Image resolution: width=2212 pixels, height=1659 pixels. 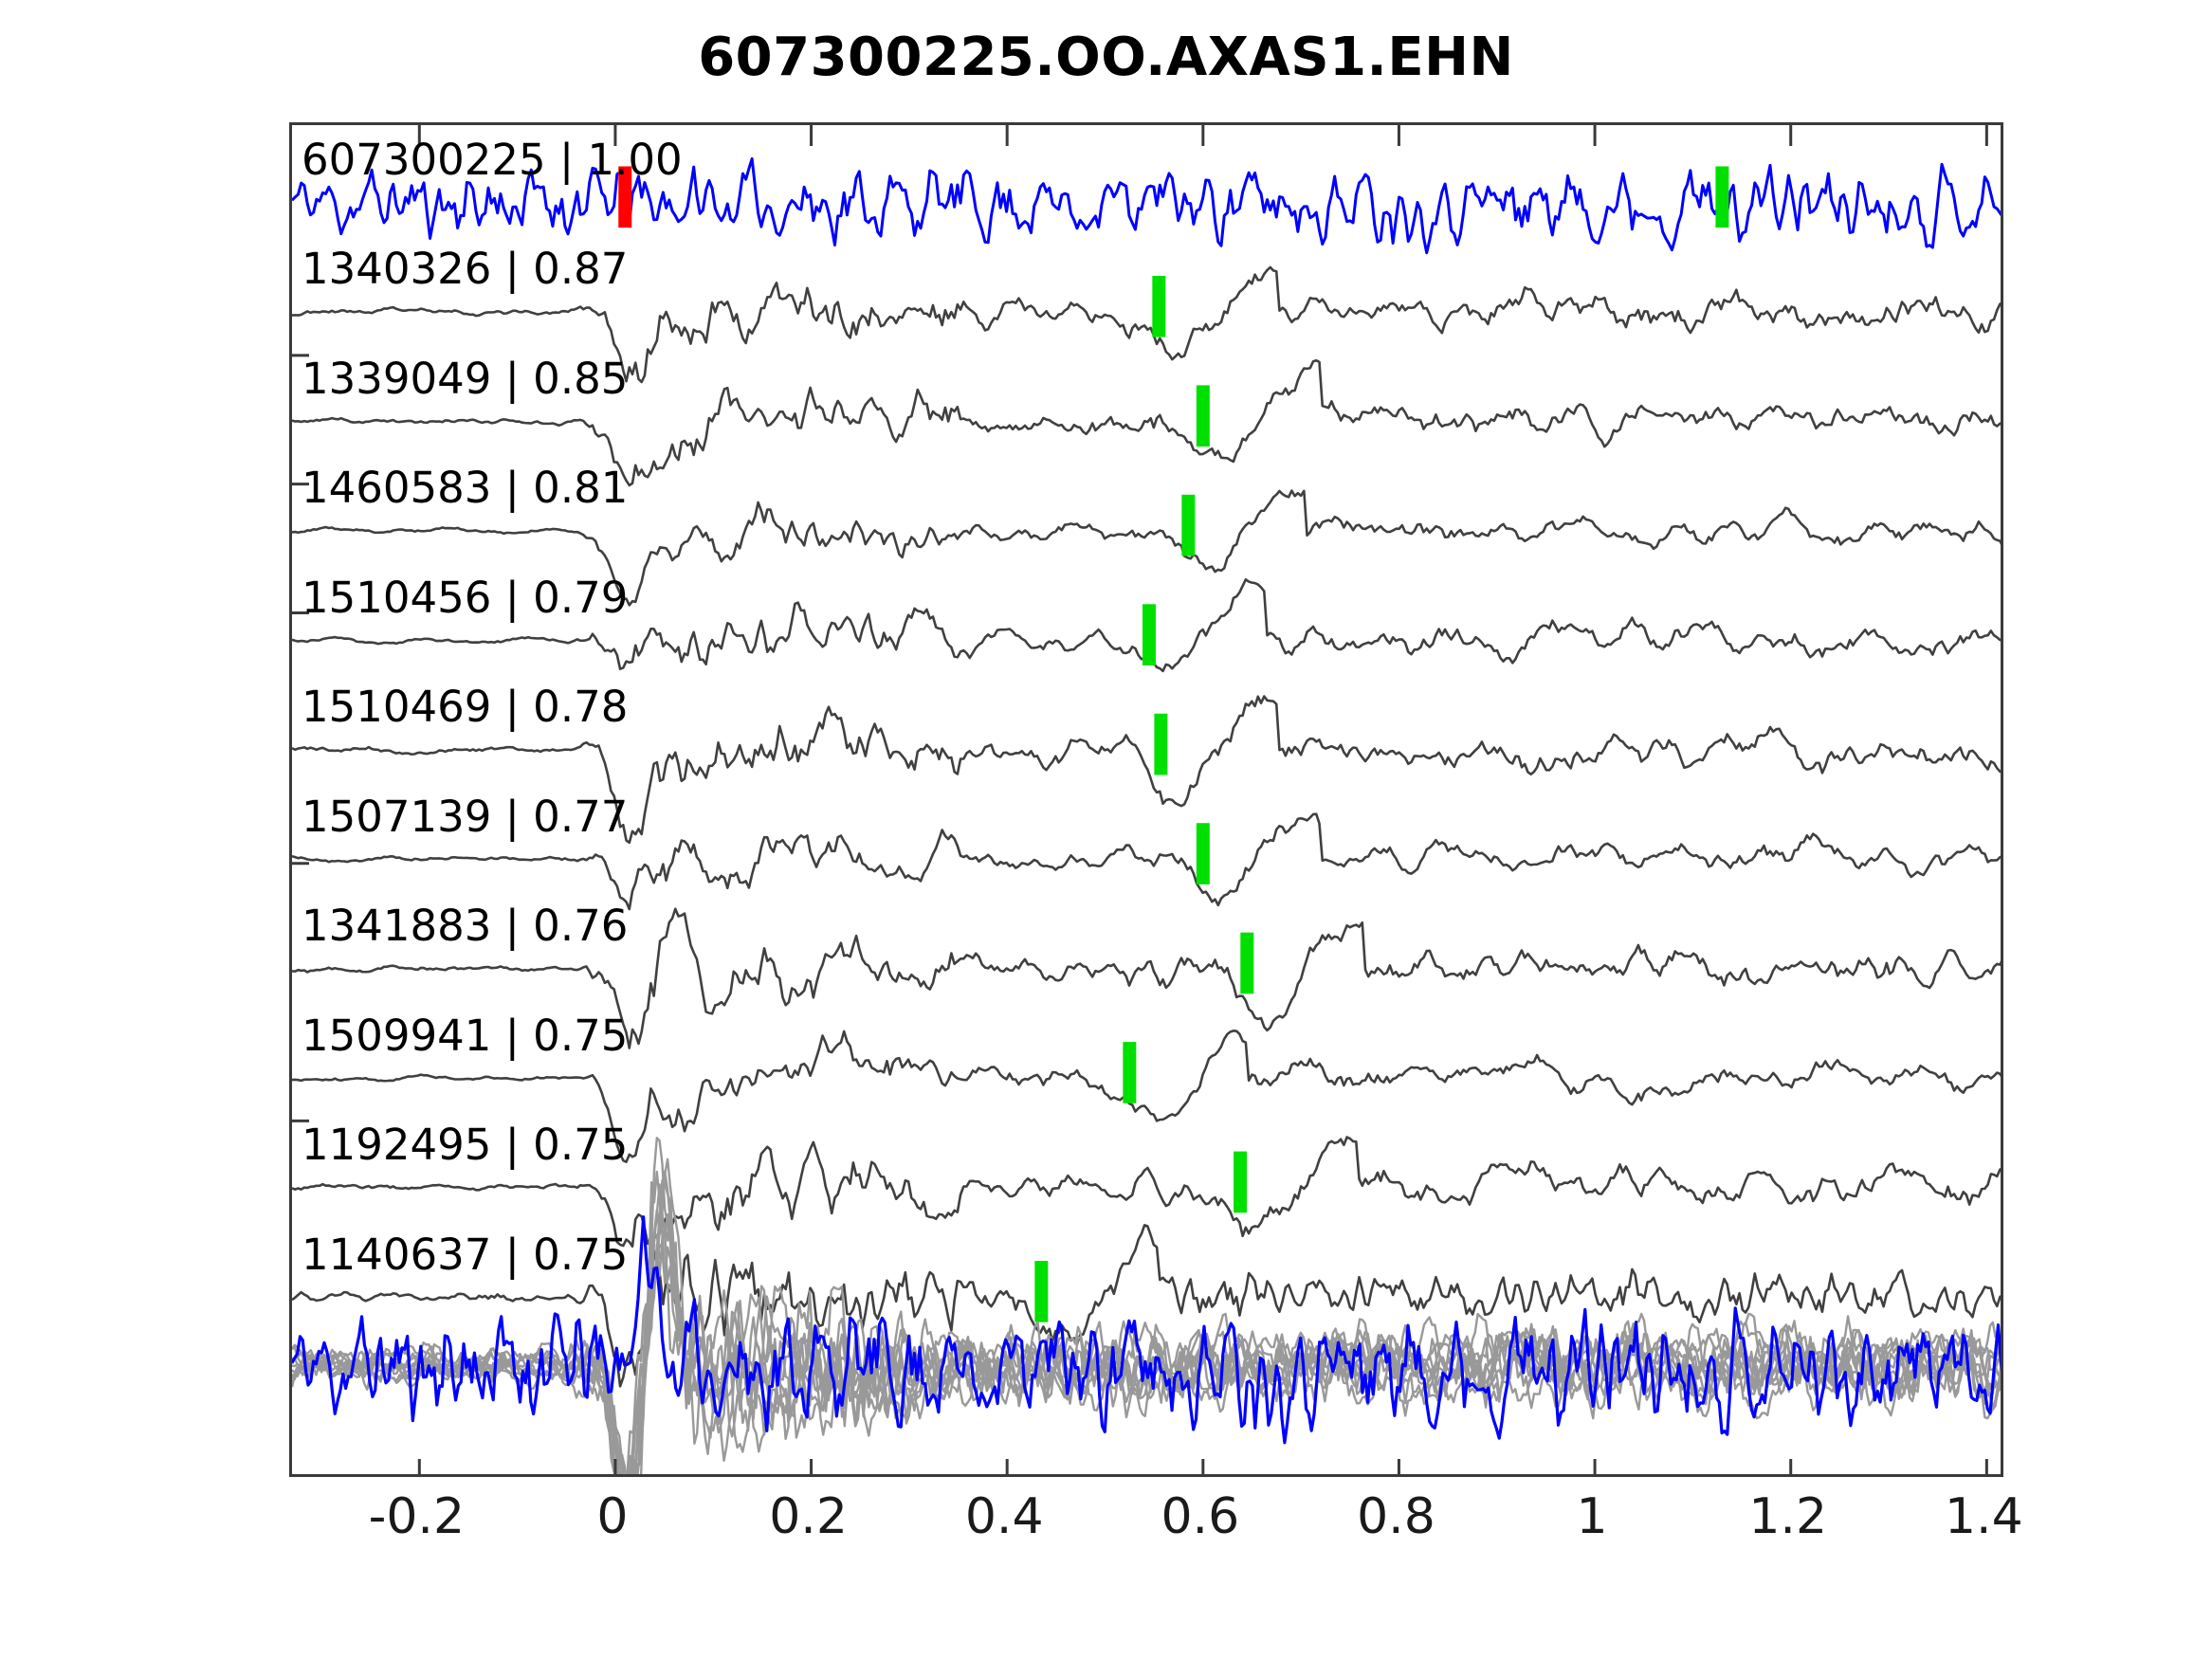 I want to click on x-tick-label: 1.4, so click(x=1983, y=1516).